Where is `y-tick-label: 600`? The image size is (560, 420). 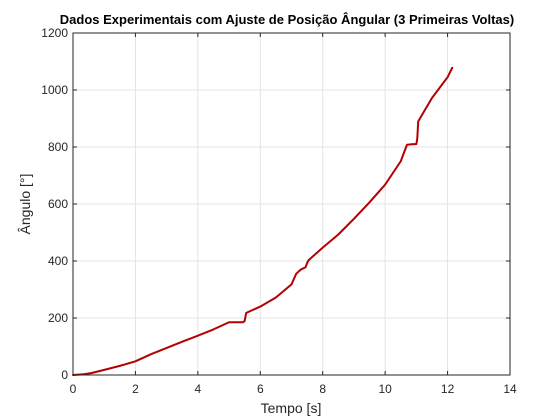 y-tick-label: 600 is located at coordinates (58, 204).